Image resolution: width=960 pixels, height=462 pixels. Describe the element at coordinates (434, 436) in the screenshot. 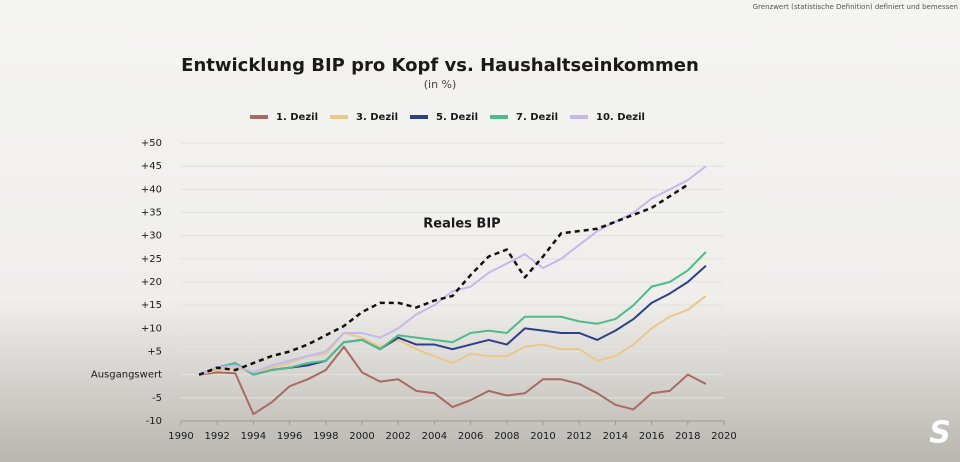

I see `x-tick-label: 2004` at that location.